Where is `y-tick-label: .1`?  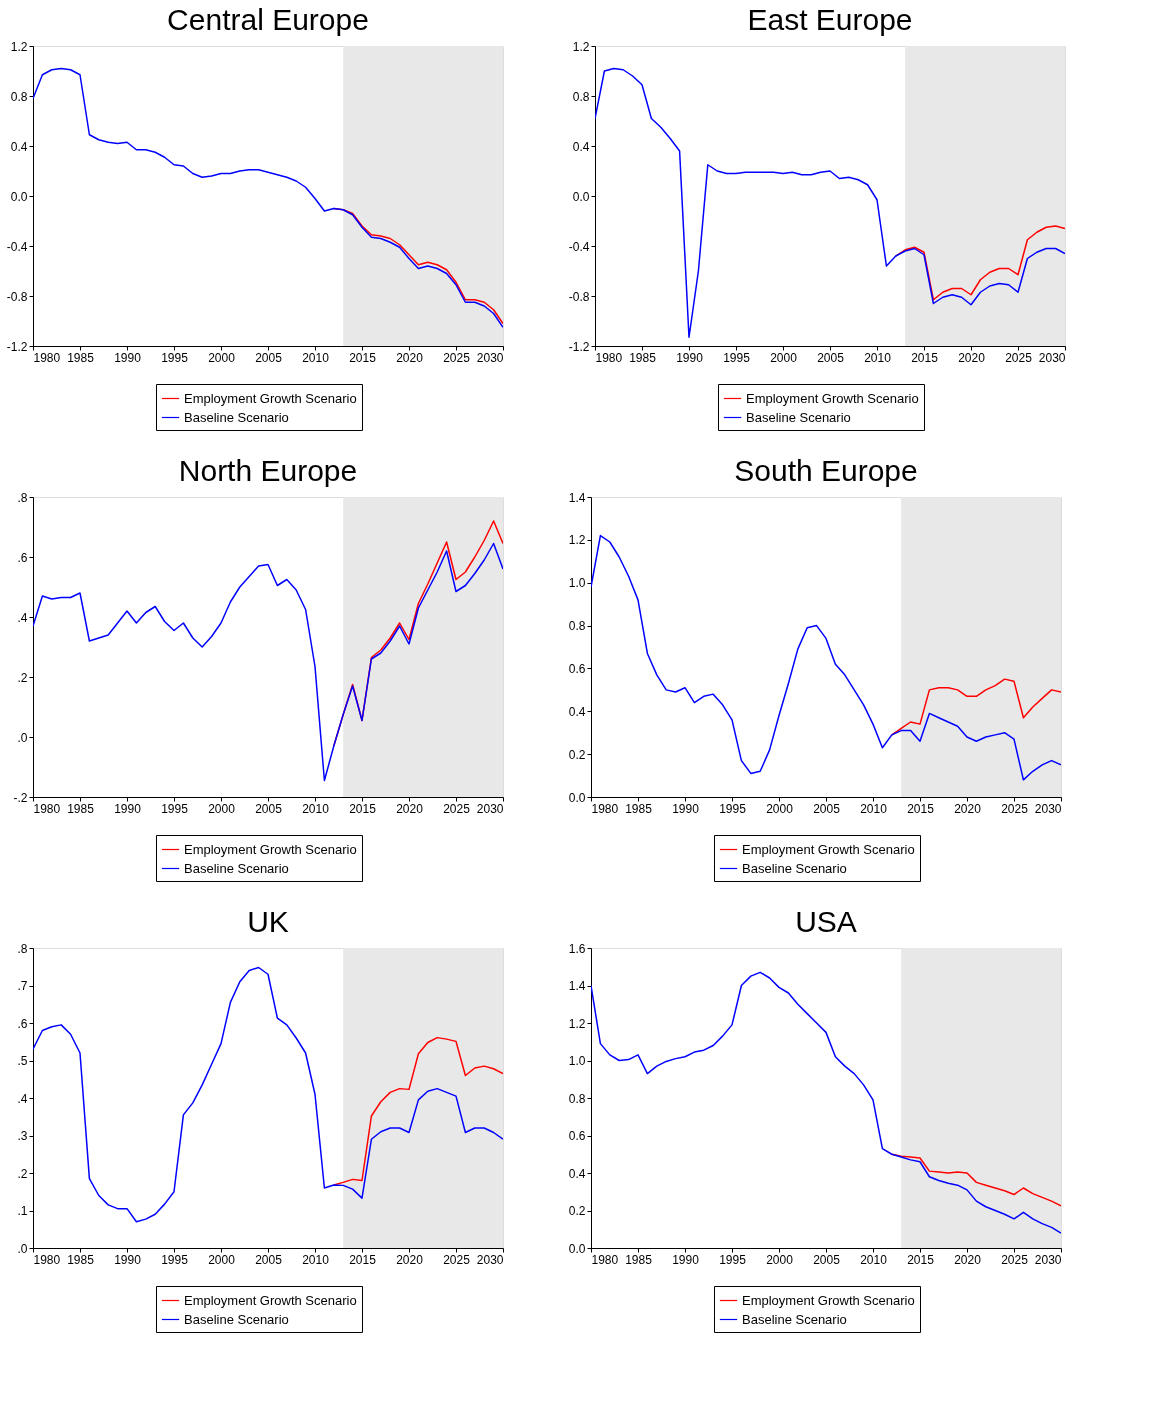
y-tick-label: .1 is located at coordinates (22, 1211).